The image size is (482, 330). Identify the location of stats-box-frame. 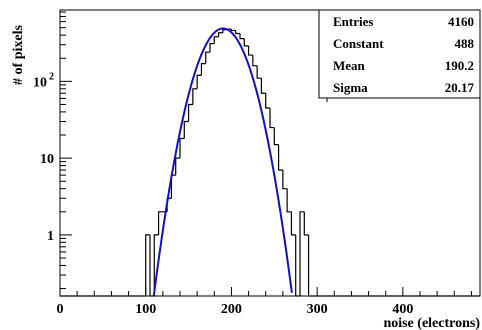
(399, 54).